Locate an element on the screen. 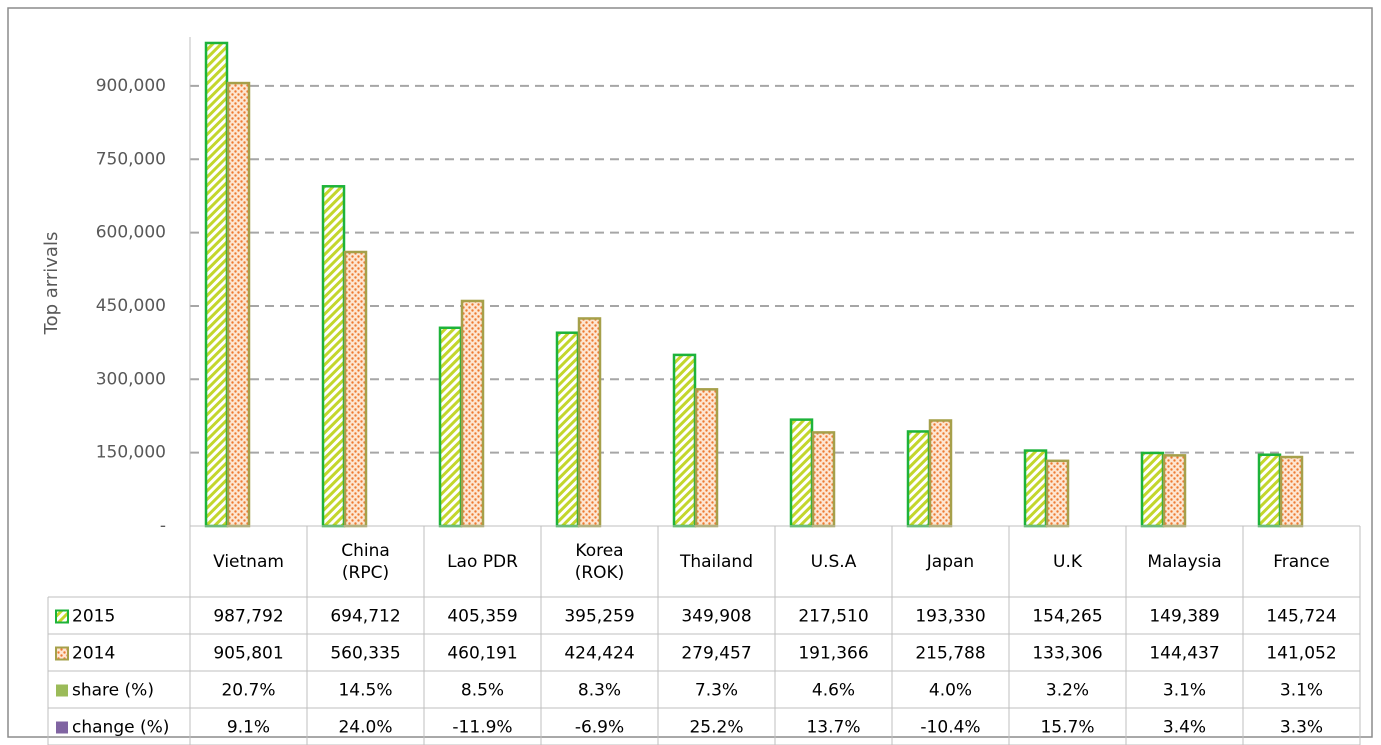  y-tick-label: 750,000 is located at coordinates (131, 159).